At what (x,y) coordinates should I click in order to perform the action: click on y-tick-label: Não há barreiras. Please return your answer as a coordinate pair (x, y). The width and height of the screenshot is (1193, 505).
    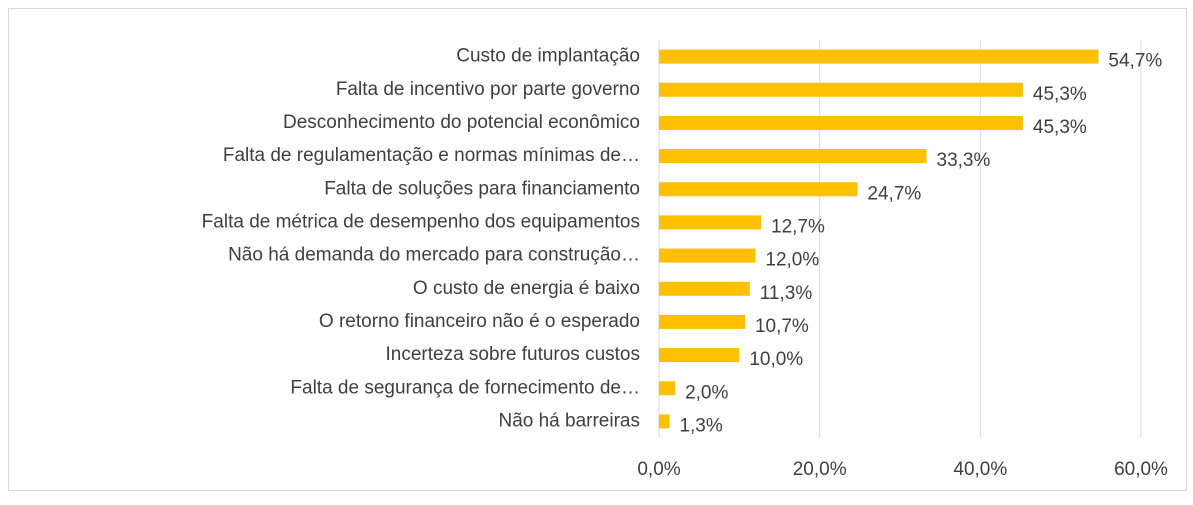
    Looking at the image, I should click on (569, 420).